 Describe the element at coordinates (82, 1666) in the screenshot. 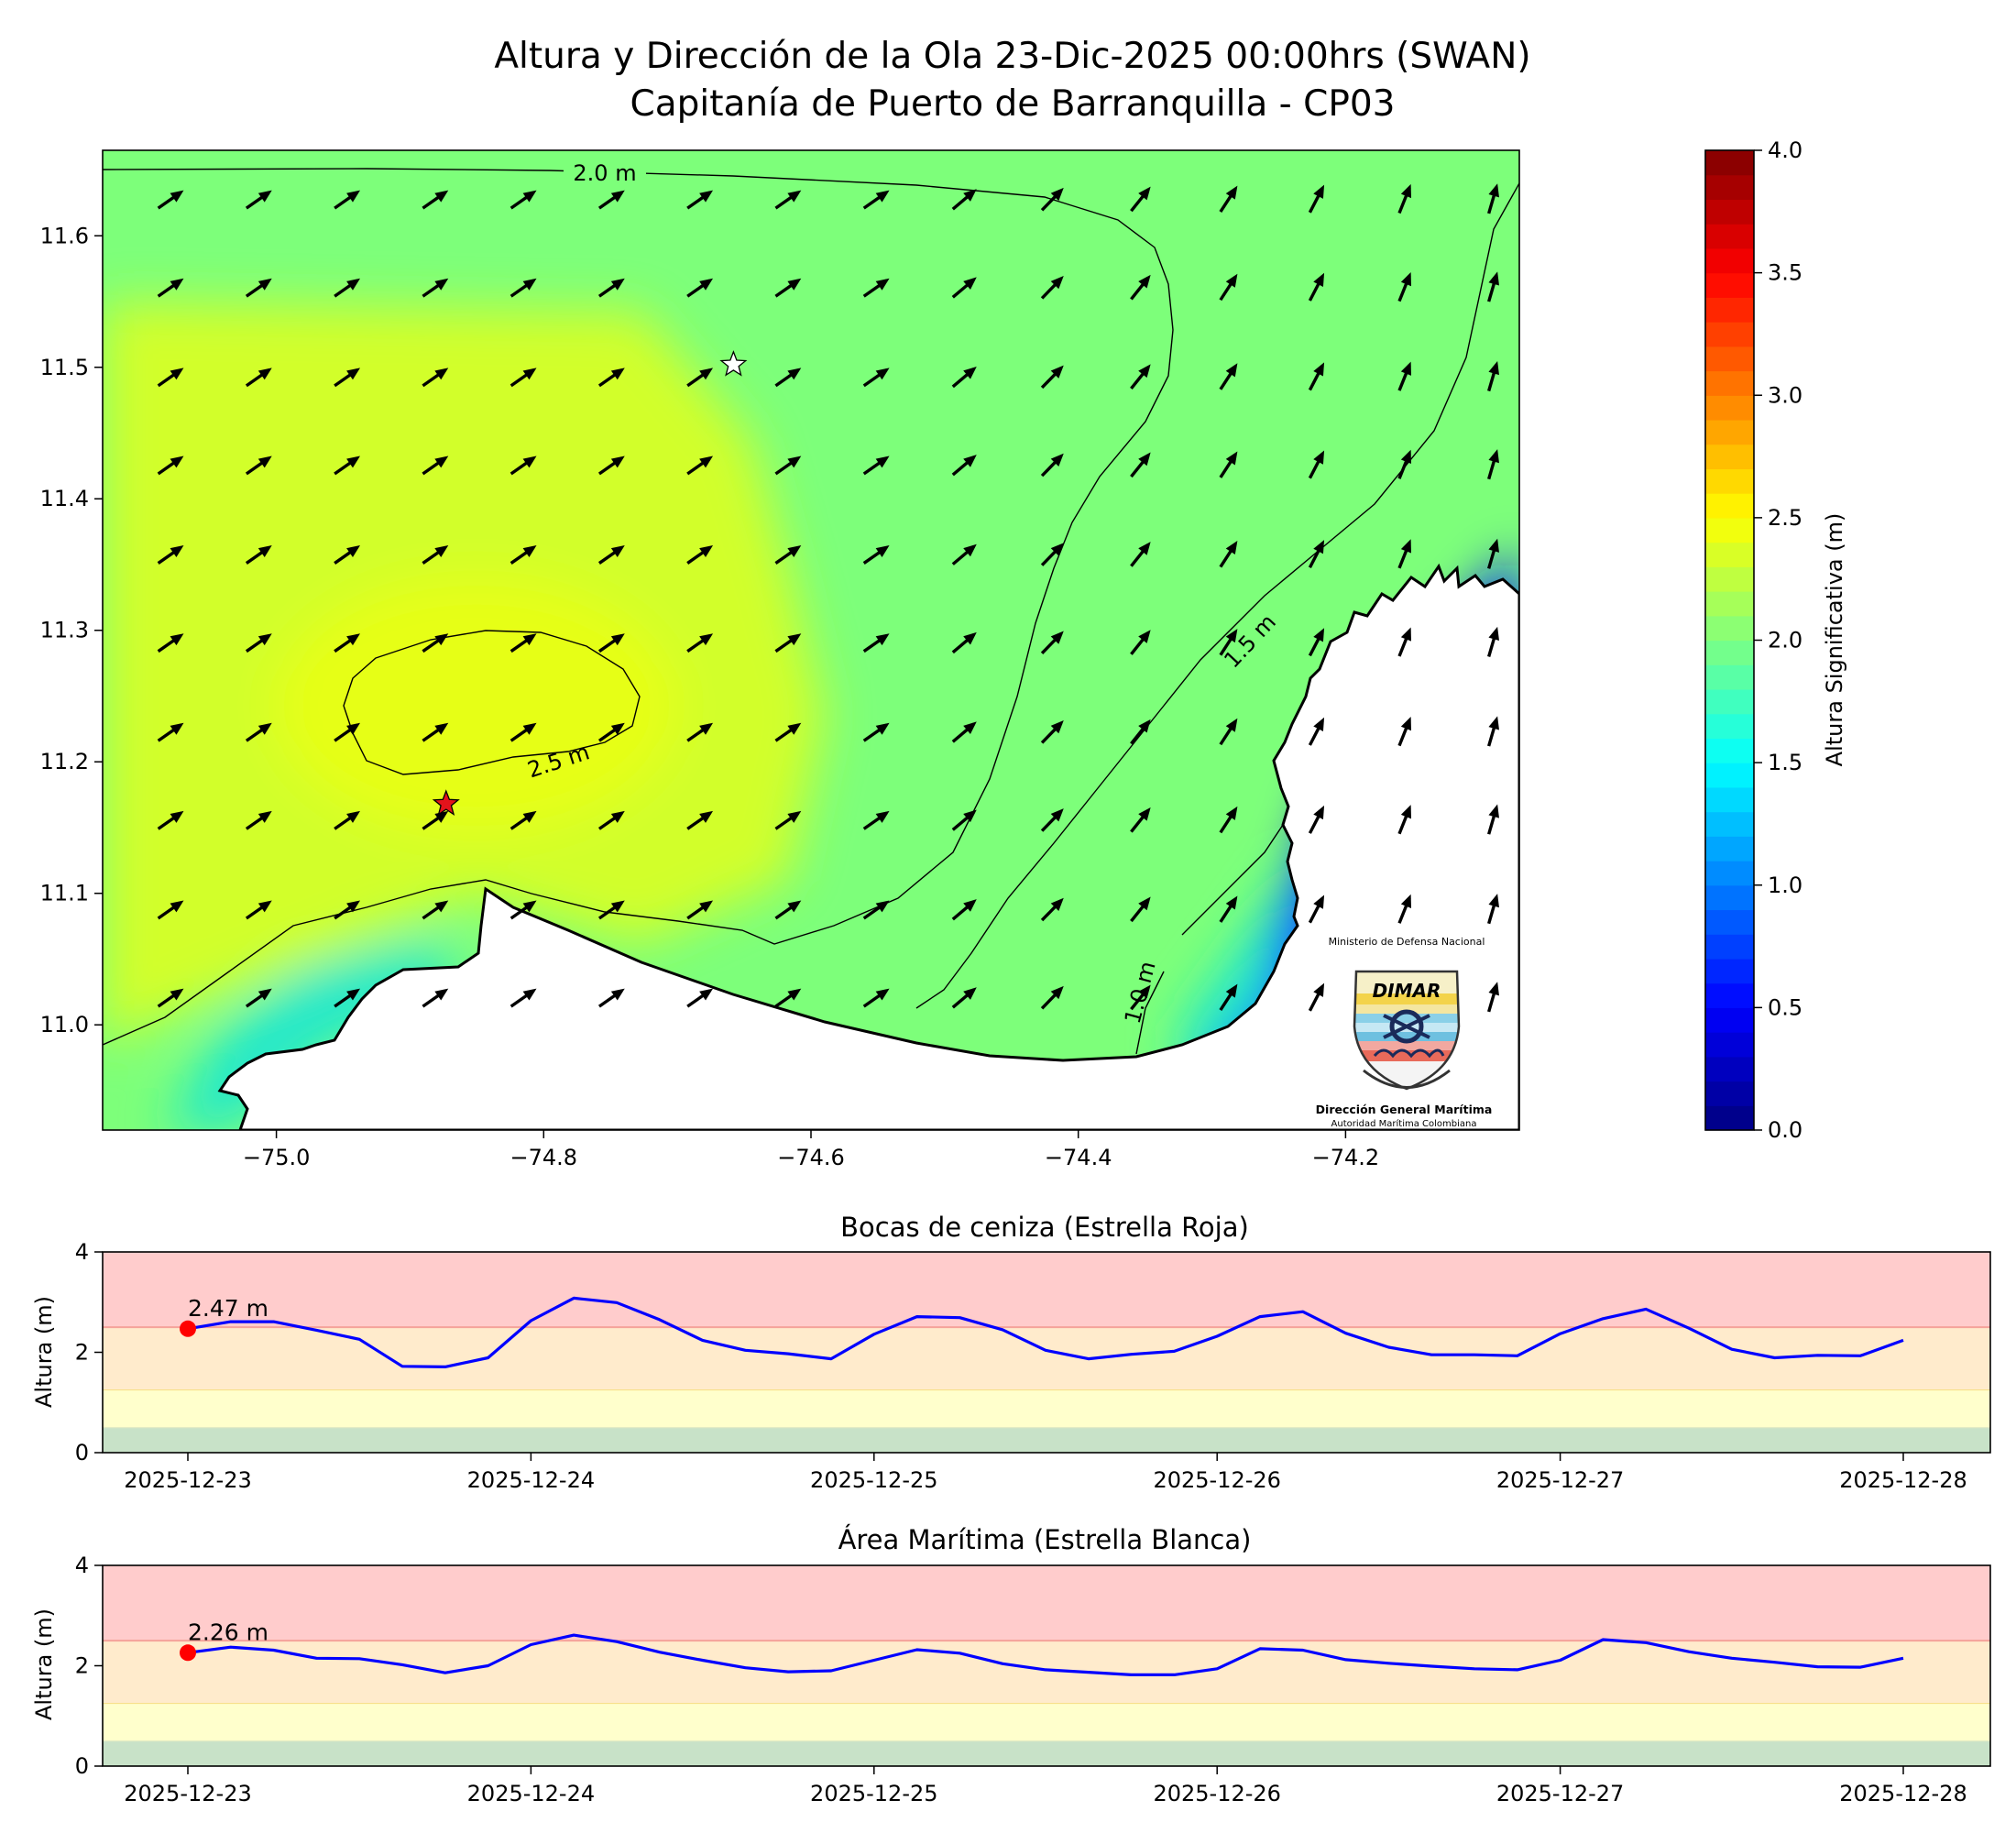

I see `y-tick-label: 2` at that location.